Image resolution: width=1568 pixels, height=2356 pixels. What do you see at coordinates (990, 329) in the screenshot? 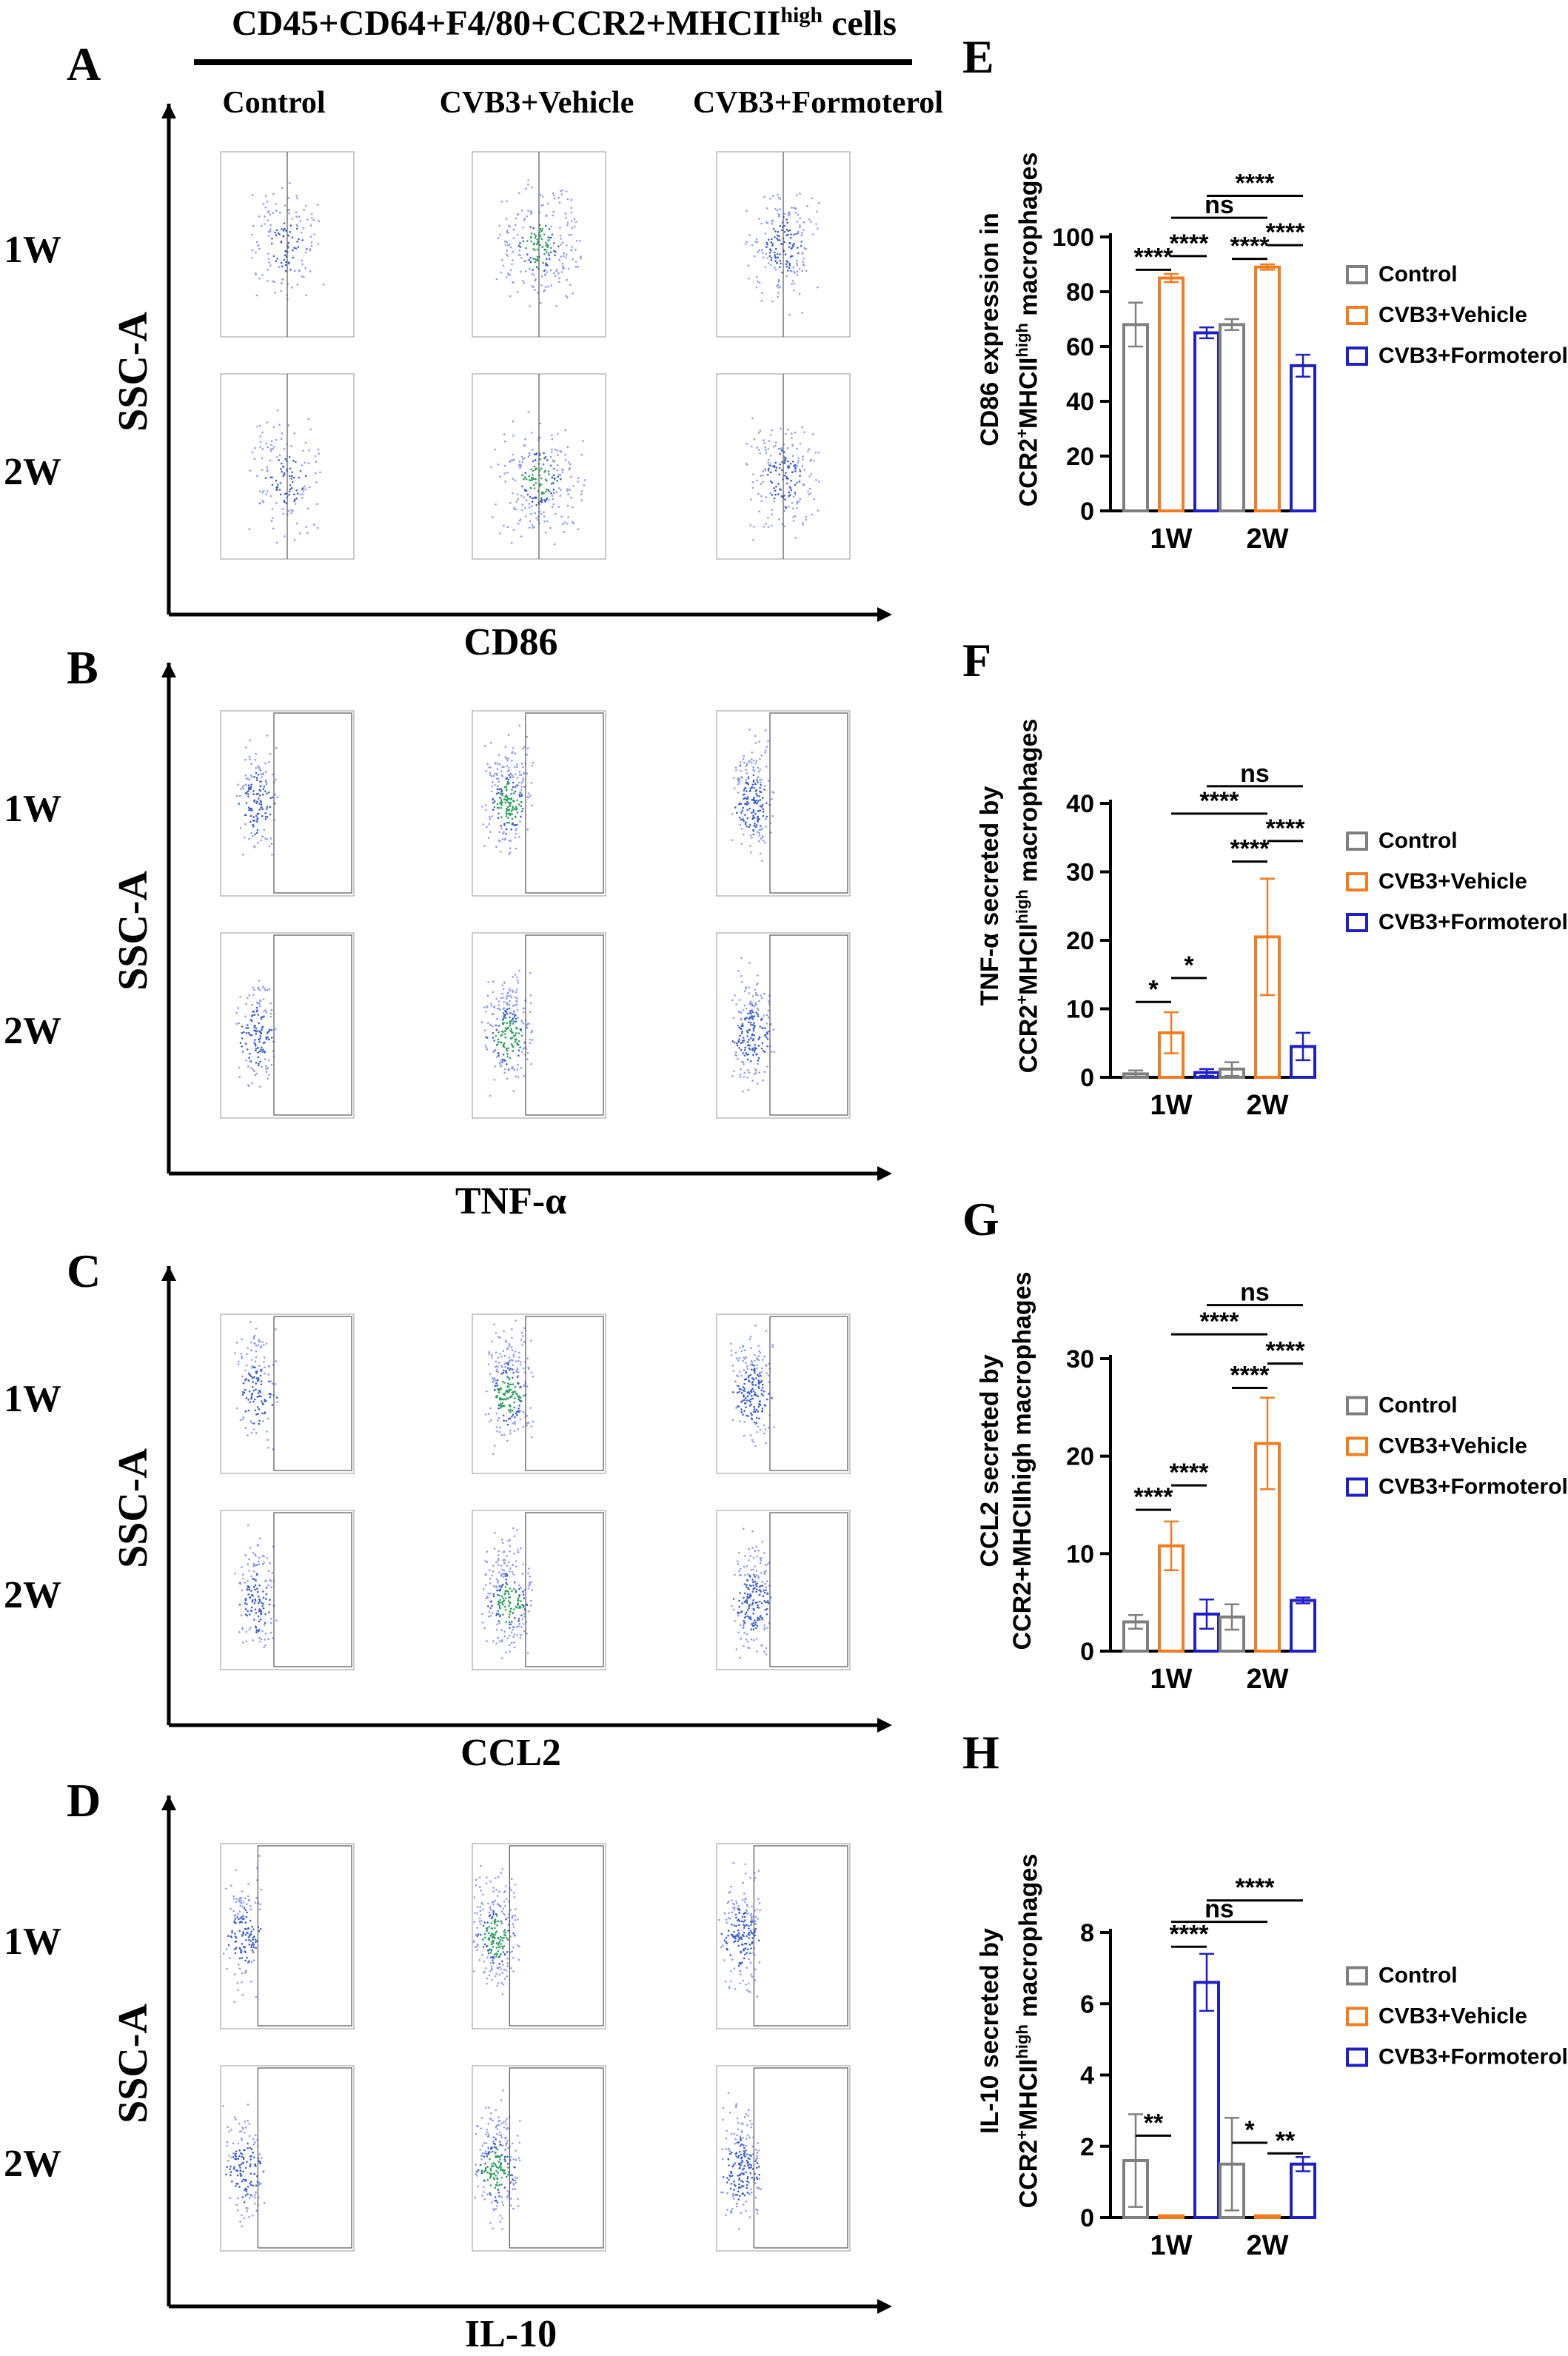
I see `y-label-line1: CD86 expression in` at bounding box center [990, 329].